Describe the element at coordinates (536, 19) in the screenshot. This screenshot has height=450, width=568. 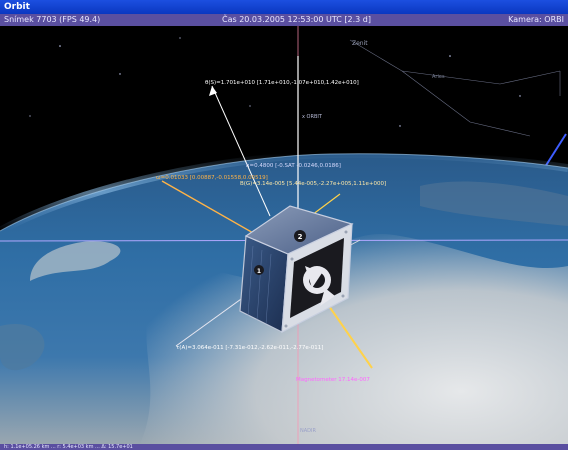
I see `camera-mode: Kamera: ORBI` at that location.